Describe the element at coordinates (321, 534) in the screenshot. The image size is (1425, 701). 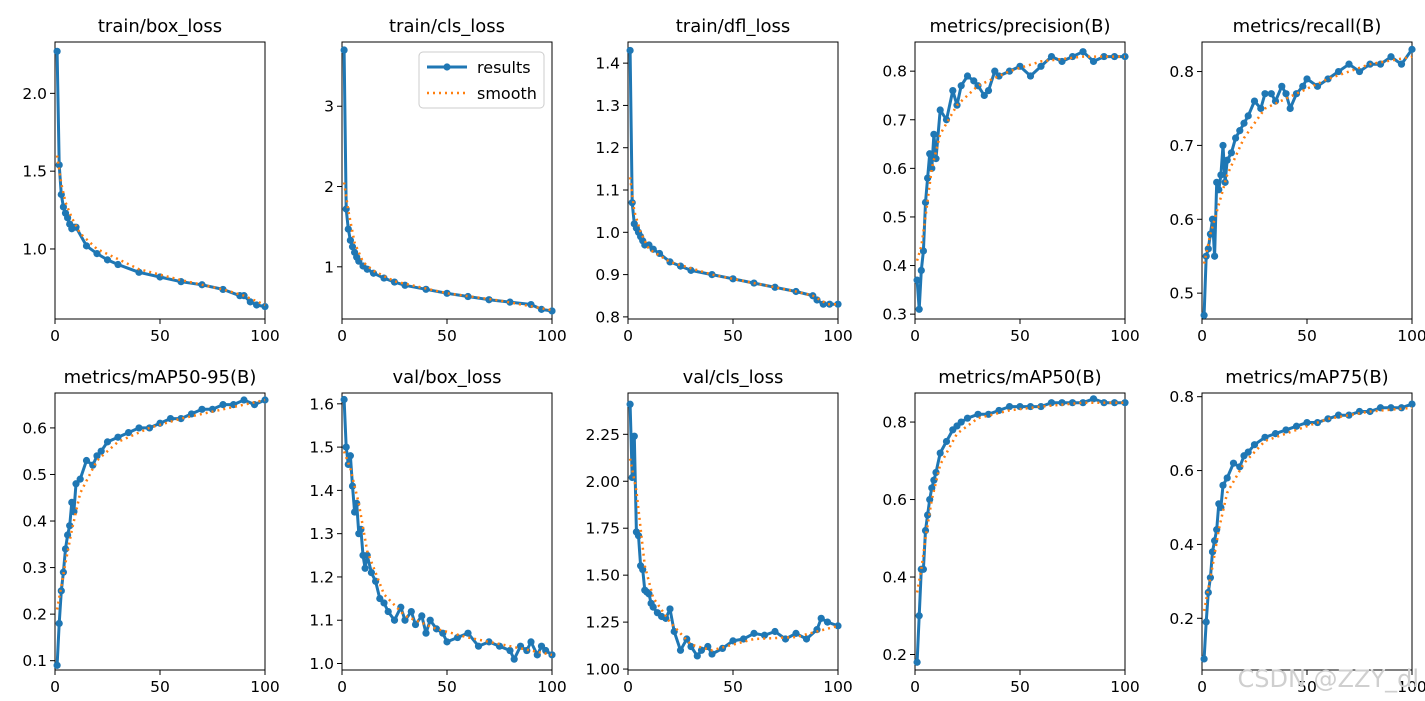
I see `y-tick-label: 1.3` at that location.